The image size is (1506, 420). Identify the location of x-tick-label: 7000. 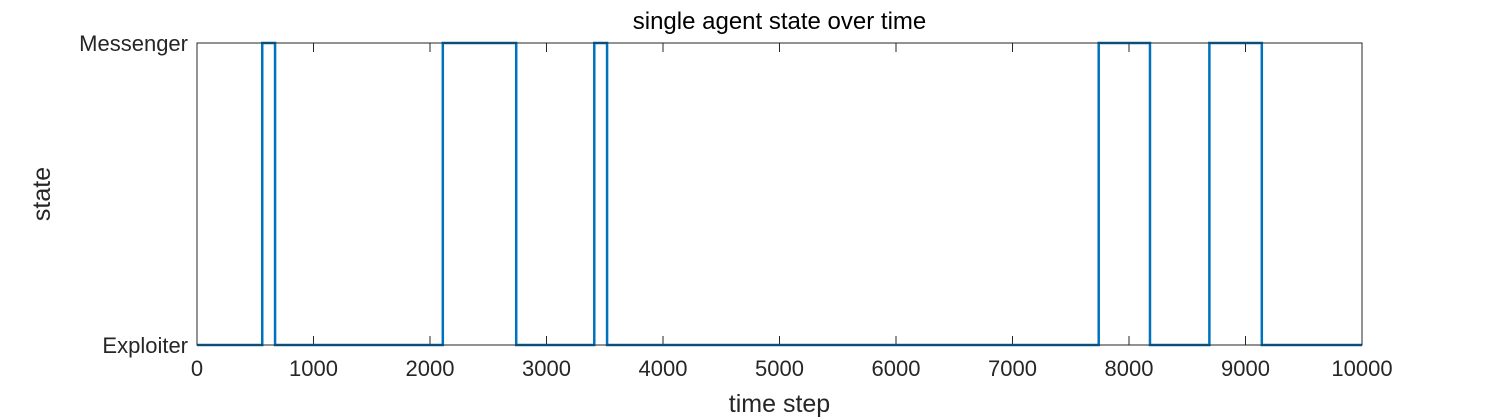
(1012, 368).